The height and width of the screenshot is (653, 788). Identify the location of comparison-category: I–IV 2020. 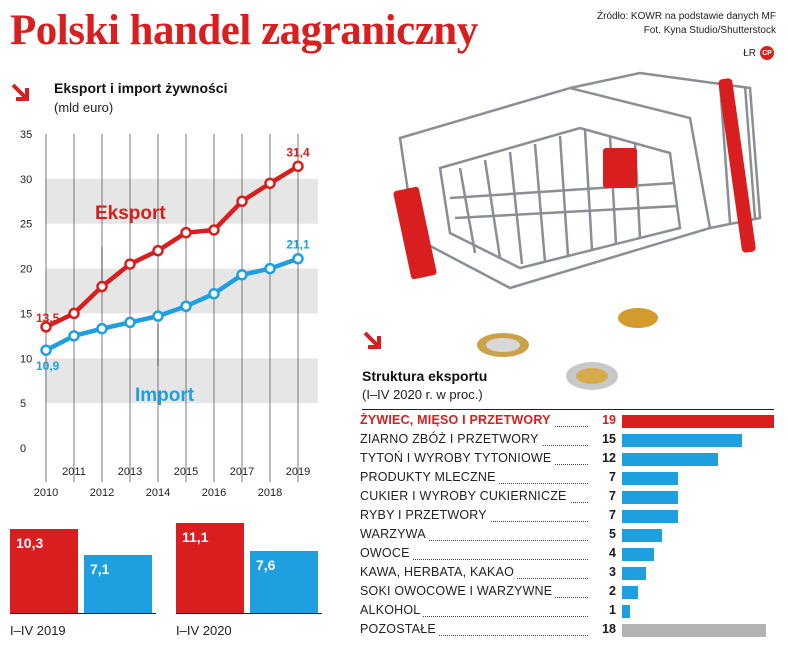
(204, 630).